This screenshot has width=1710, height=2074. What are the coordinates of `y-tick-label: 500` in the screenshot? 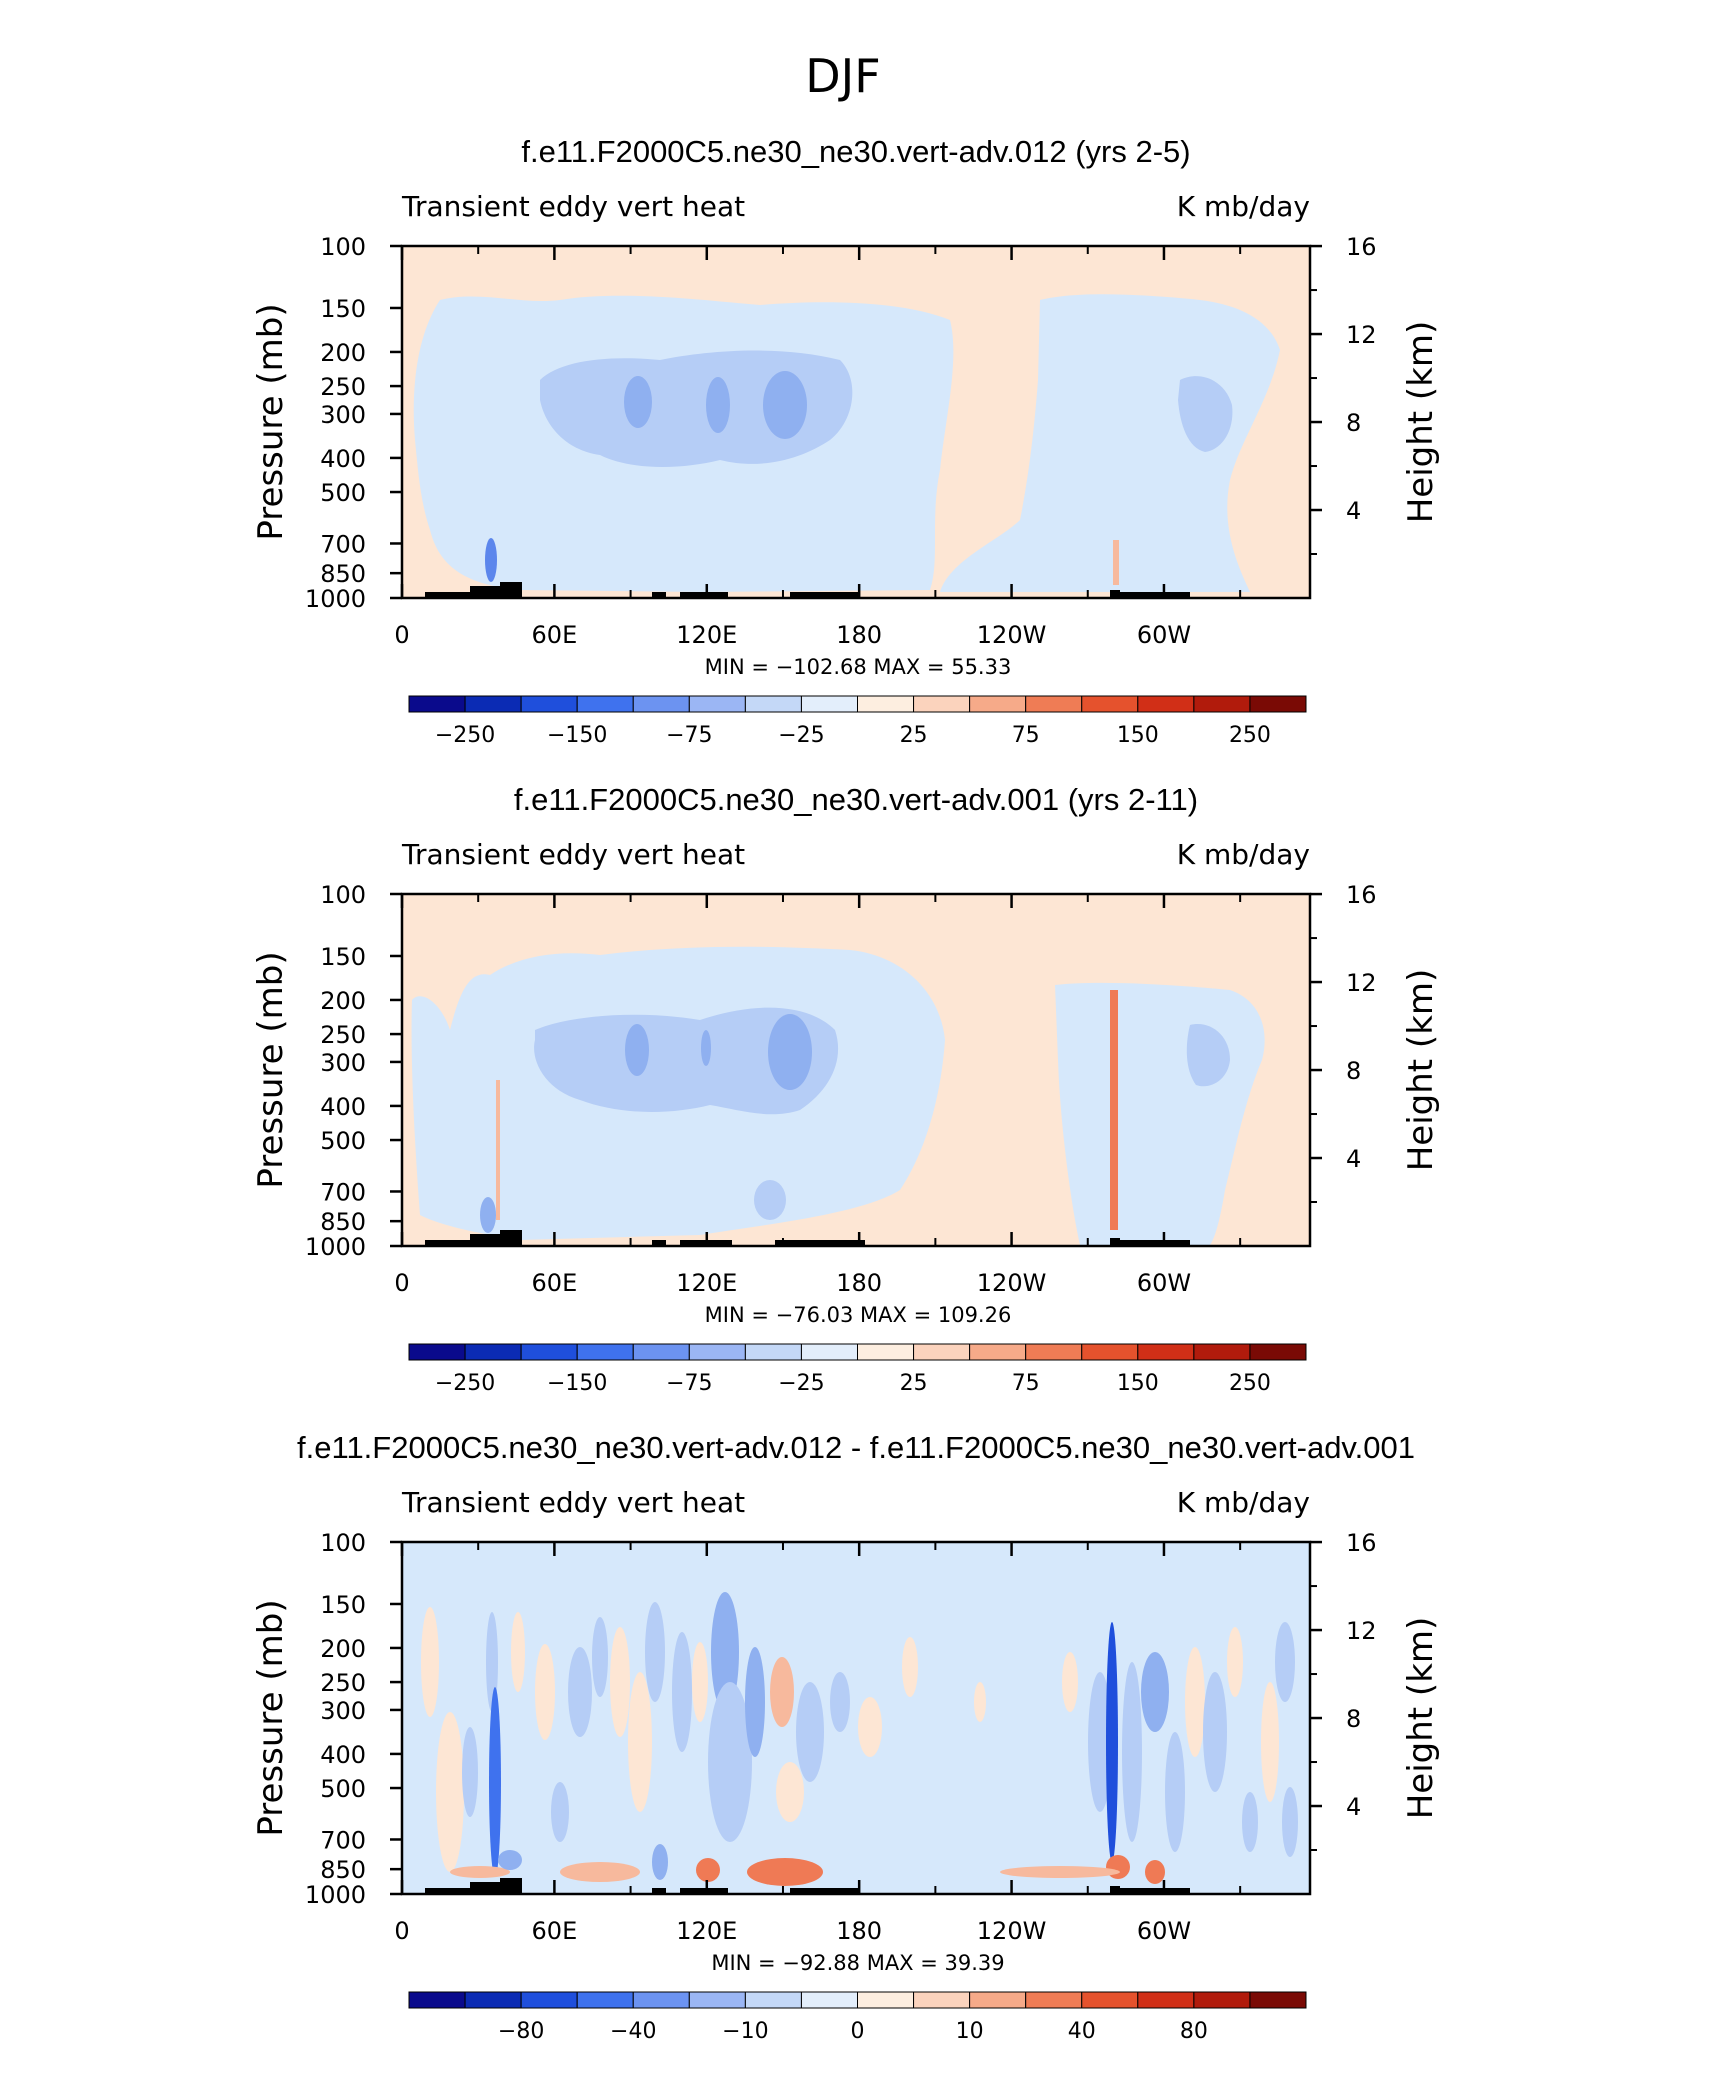 It's located at (343, 1141).